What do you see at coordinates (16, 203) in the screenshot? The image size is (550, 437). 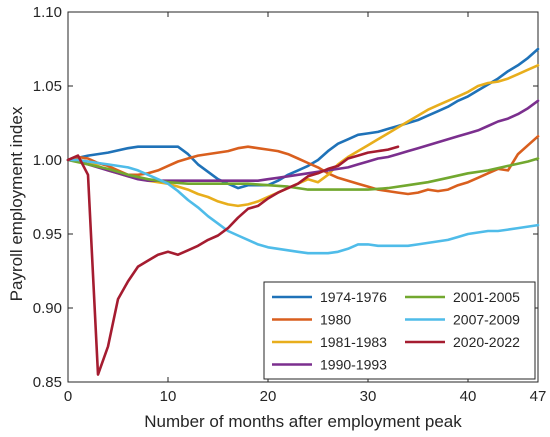 I see `y-axis-title: Payroll employment index` at bounding box center [16, 203].